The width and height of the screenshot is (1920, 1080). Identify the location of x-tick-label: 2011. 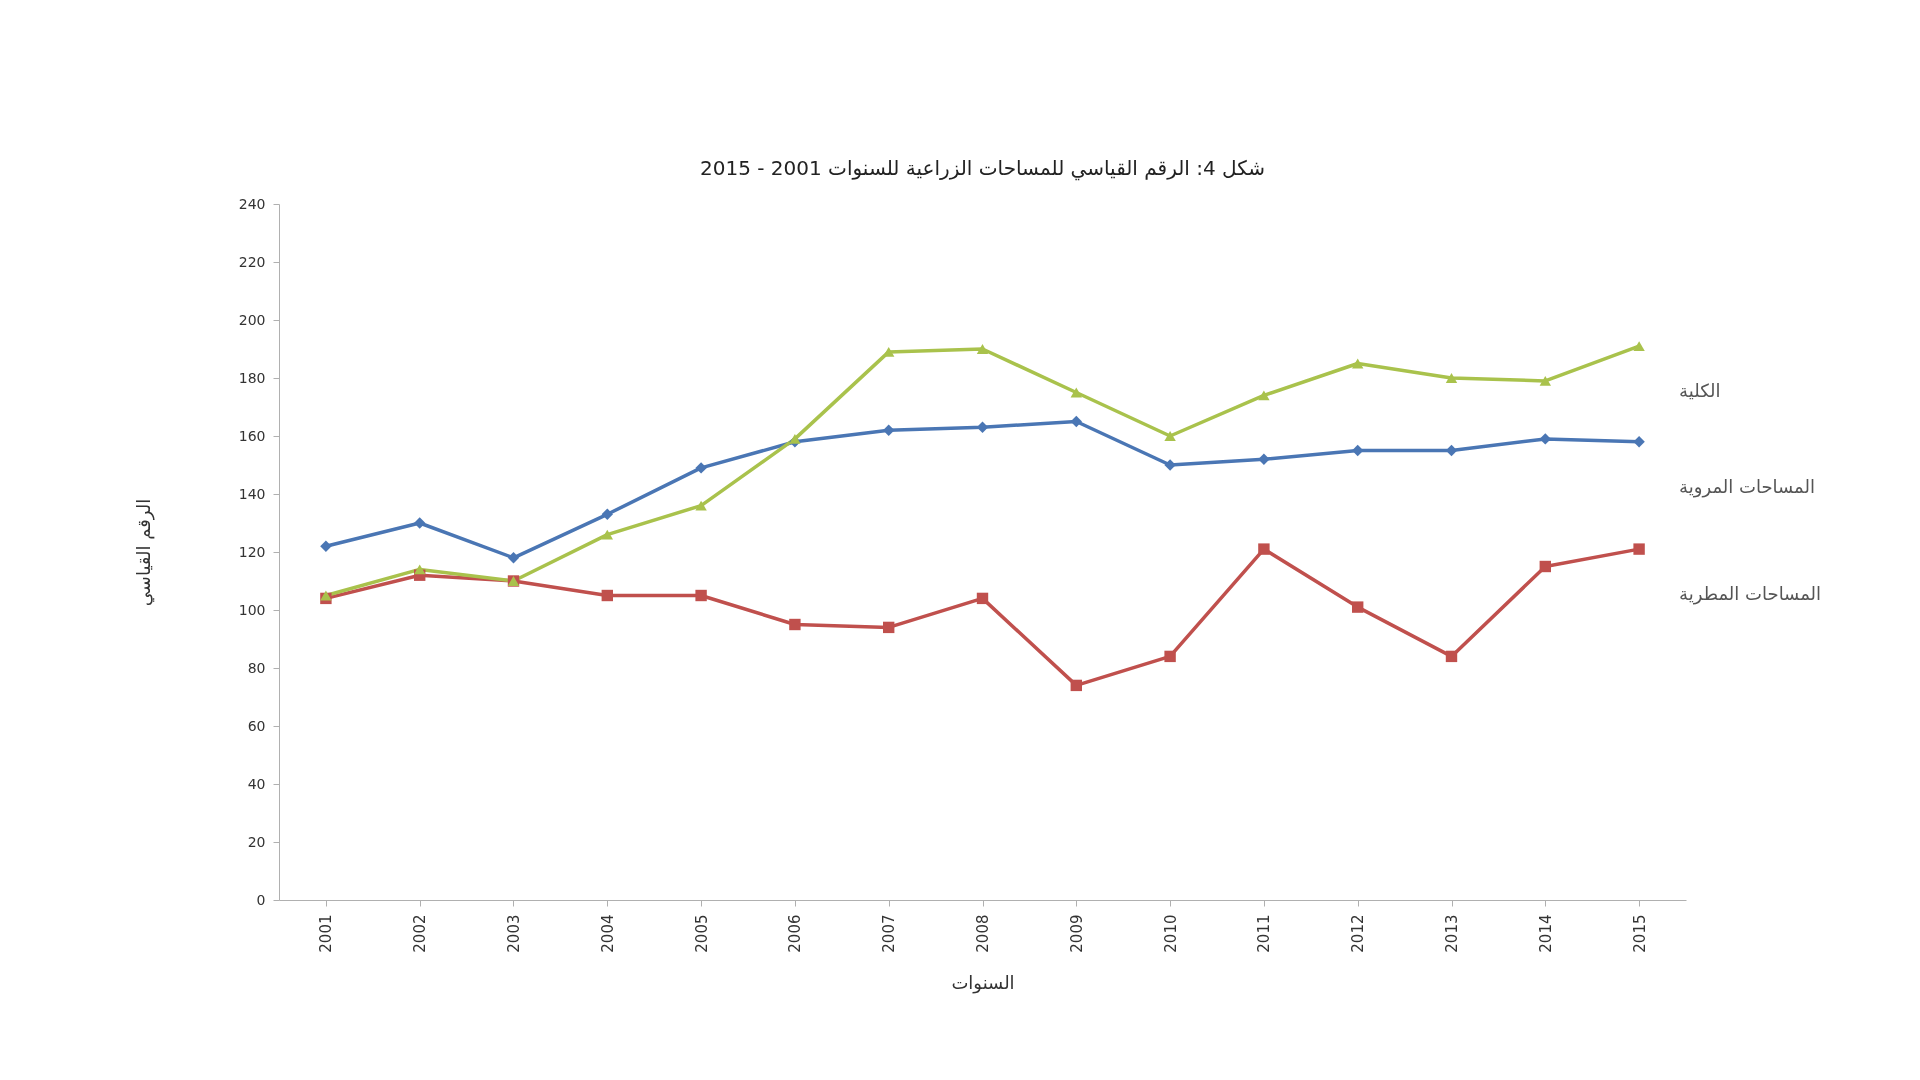
(1264, 933).